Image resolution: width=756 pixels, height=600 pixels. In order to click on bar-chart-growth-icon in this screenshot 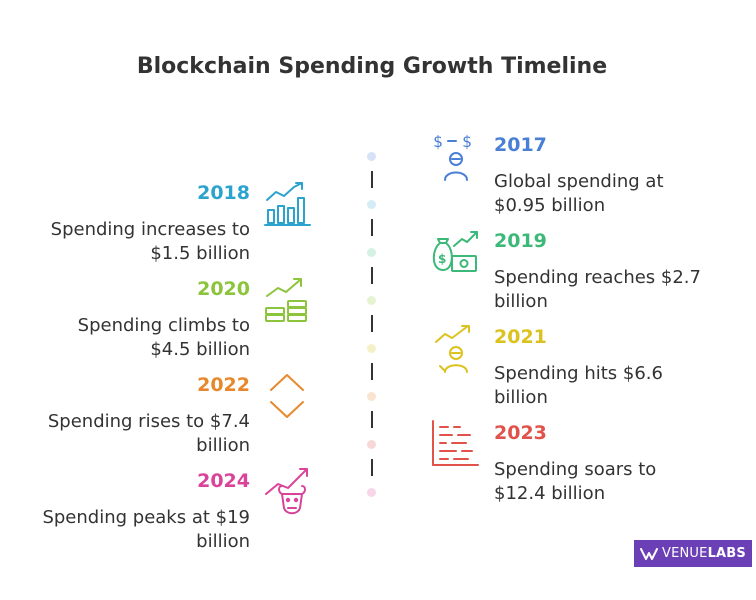, I will do `click(287, 204)`.